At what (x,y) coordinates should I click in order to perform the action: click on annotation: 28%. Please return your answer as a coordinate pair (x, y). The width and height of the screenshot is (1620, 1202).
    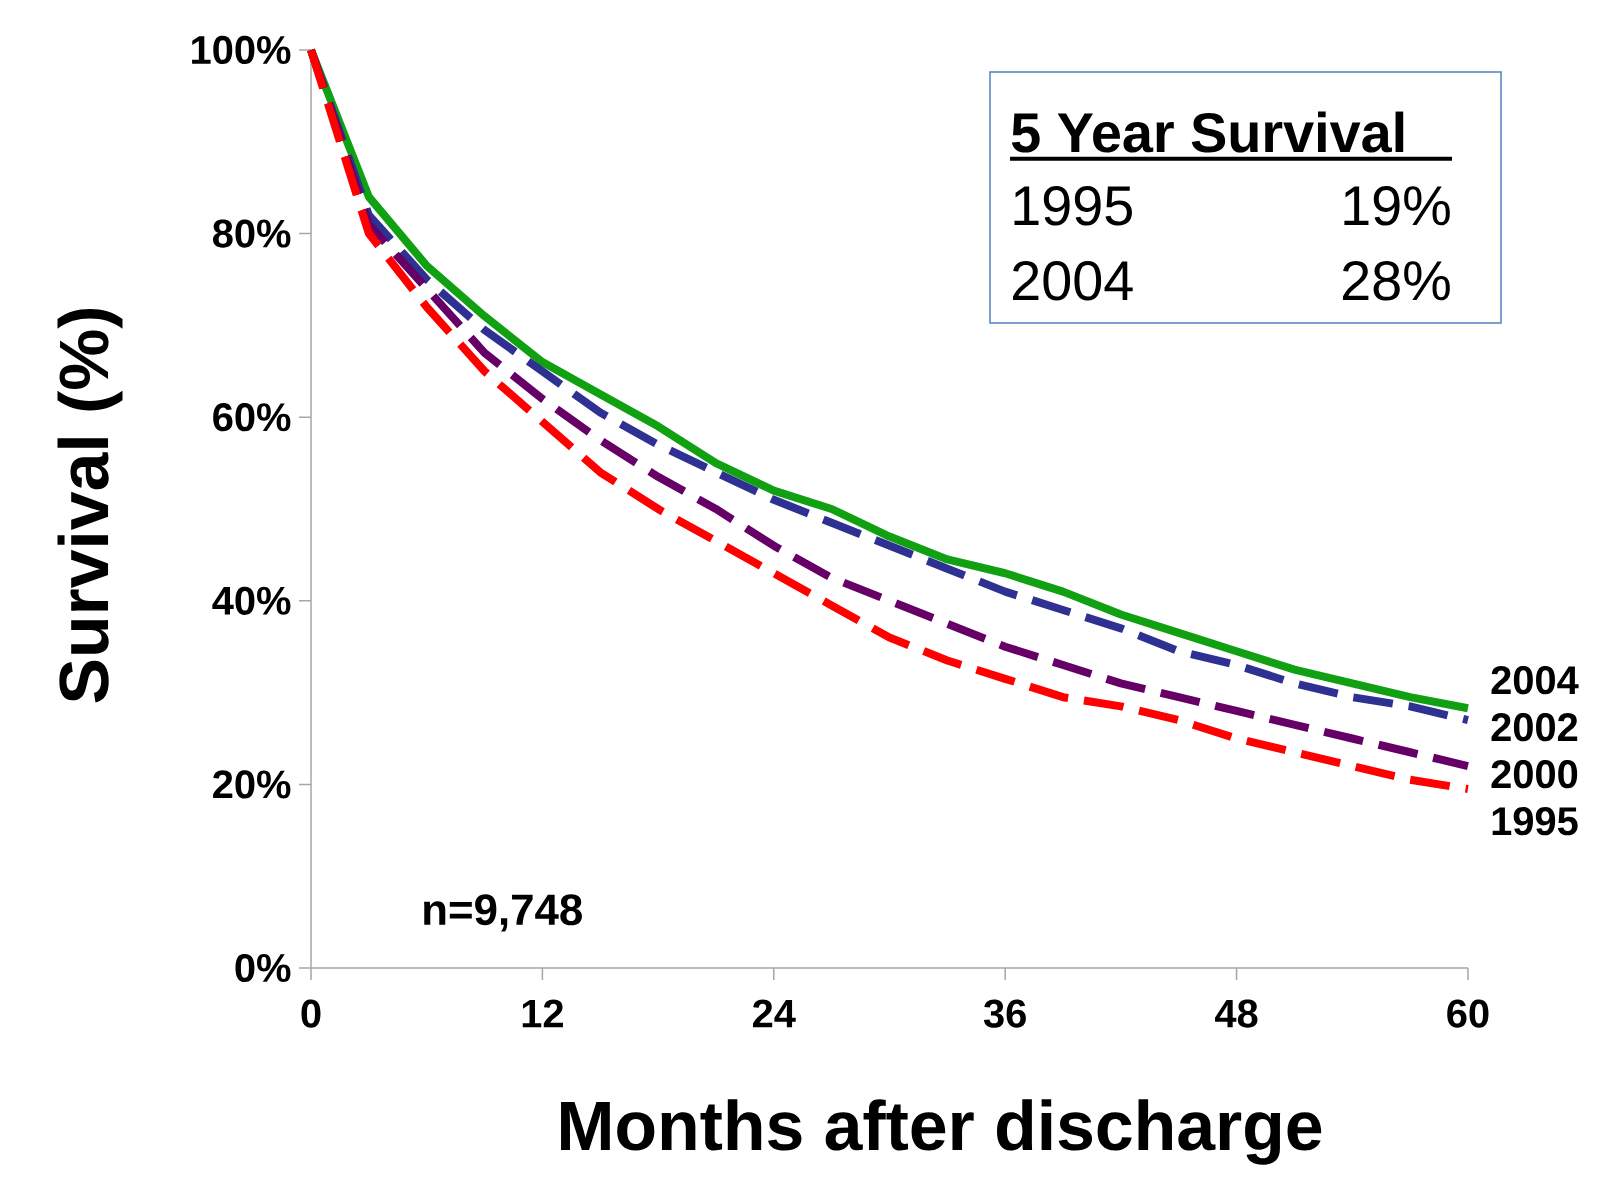
    Looking at the image, I should click on (1396, 281).